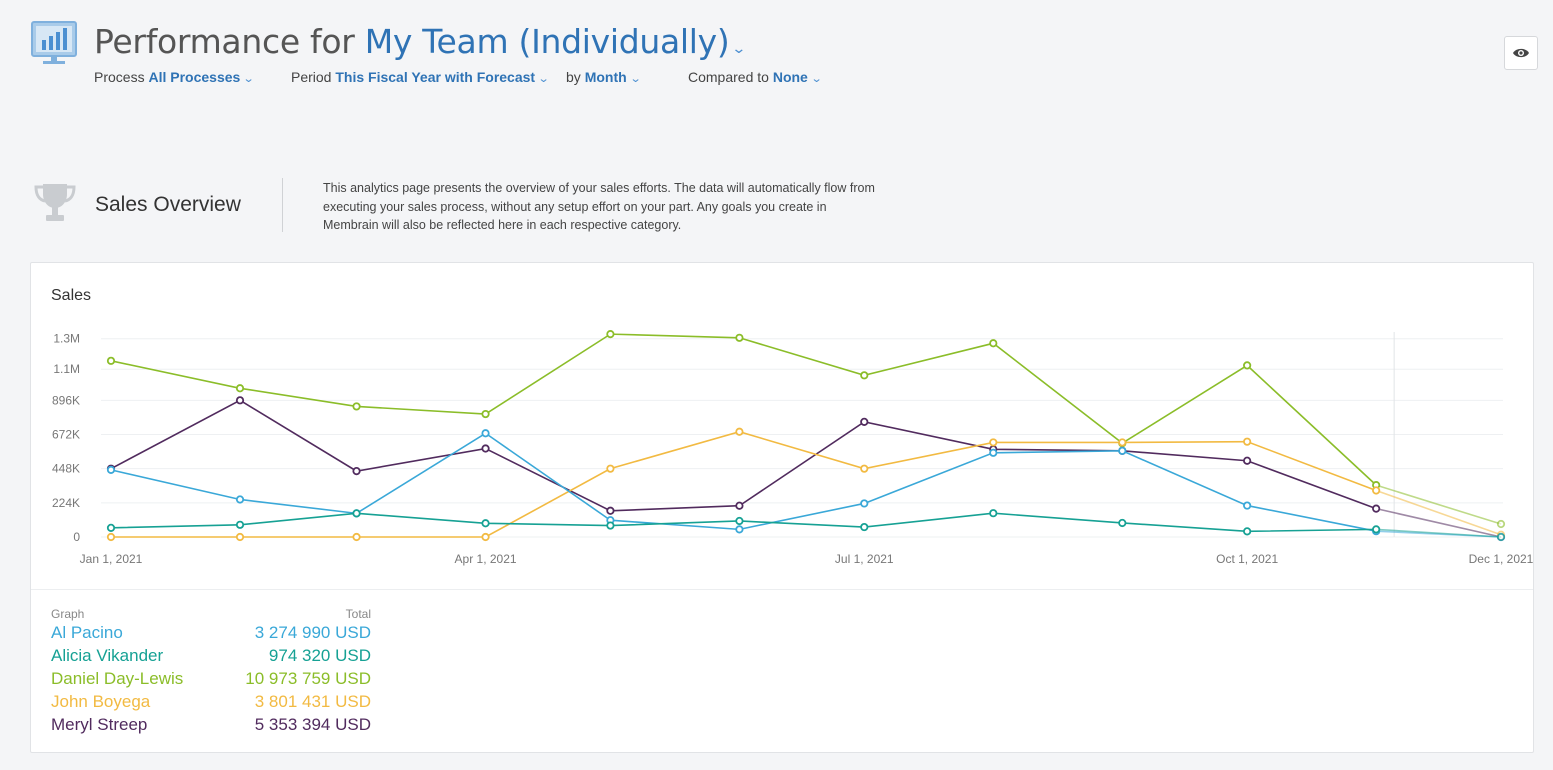  Describe the element at coordinates (66, 400) in the screenshot. I see `y-tick-label: 896K` at that location.